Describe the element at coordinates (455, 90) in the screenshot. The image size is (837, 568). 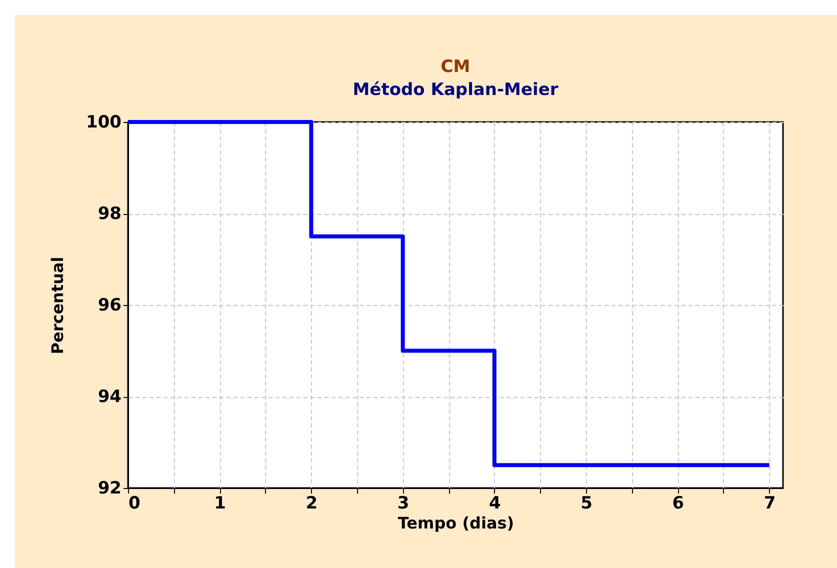
I see `chart-subtitle: Método Kaplan-Meier` at that location.